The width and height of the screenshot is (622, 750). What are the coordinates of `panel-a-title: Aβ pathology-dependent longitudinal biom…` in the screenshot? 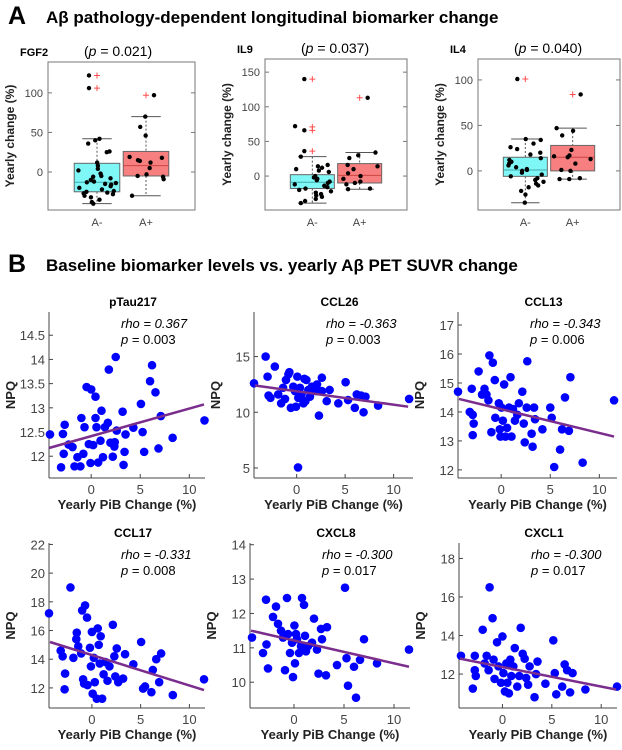 It's located at (272, 17).